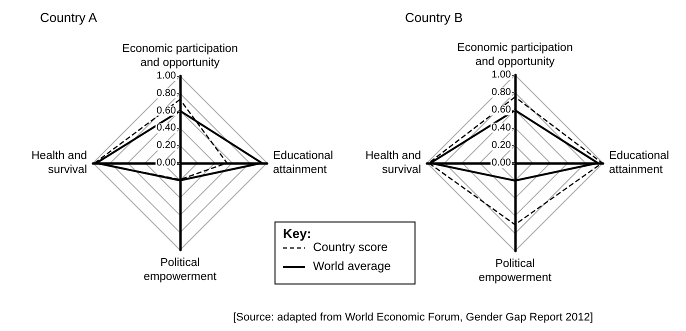  I want to click on legend-label: World average, so click(352, 266).